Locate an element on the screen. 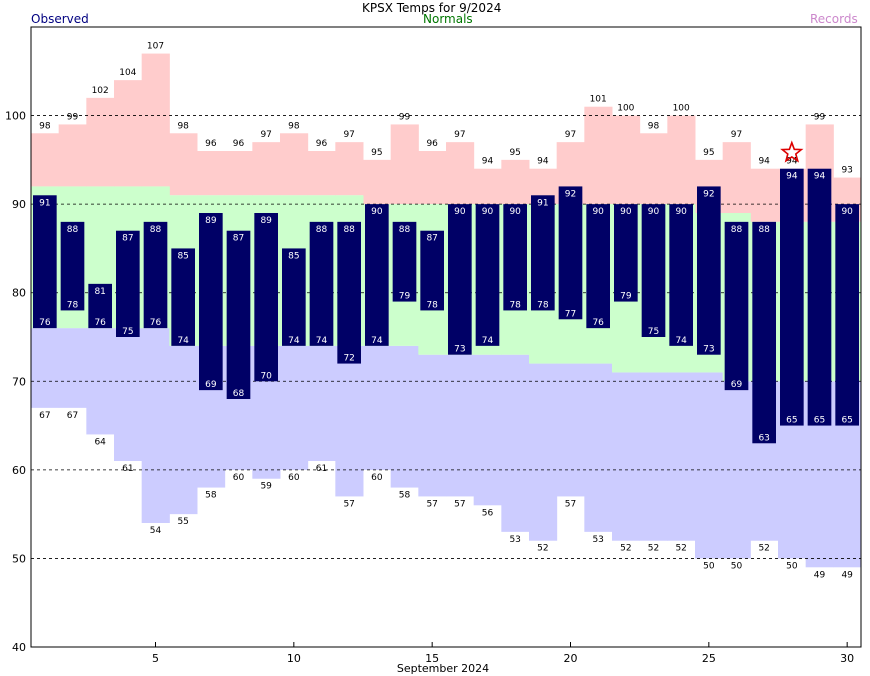  y-tick-label: 50 is located at coordinates (19, 558).